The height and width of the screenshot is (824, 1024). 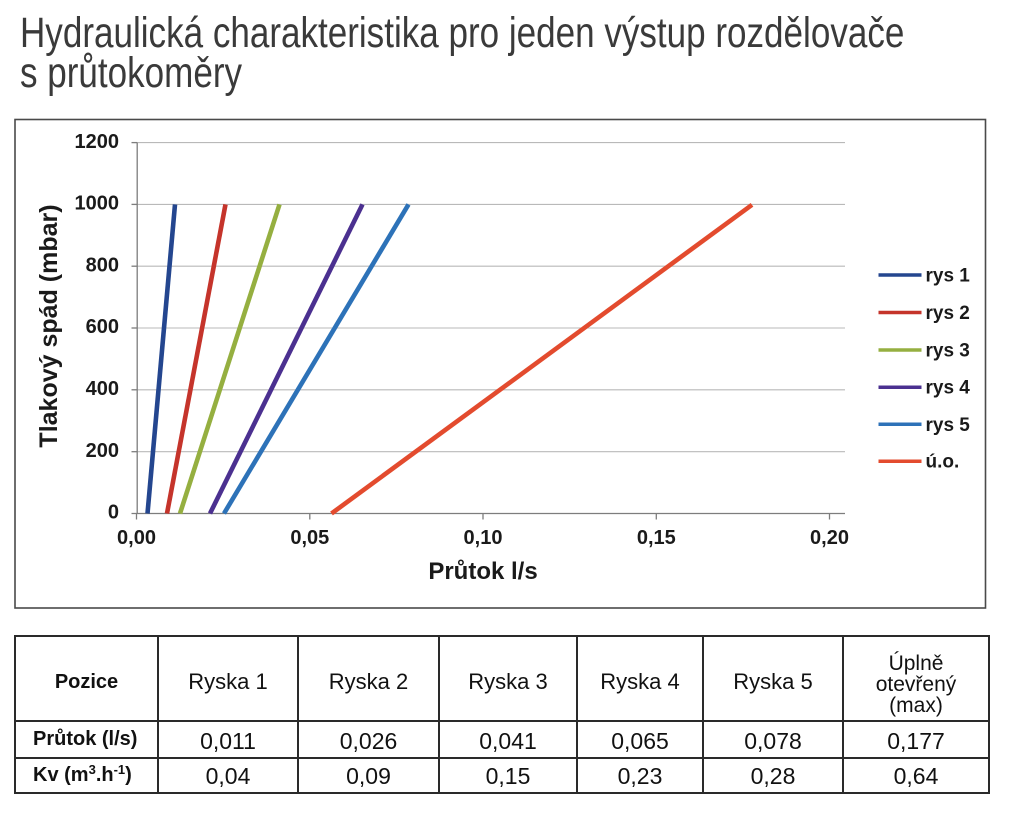 I want to click on svg-text: 600, so click(x=102, y=327).